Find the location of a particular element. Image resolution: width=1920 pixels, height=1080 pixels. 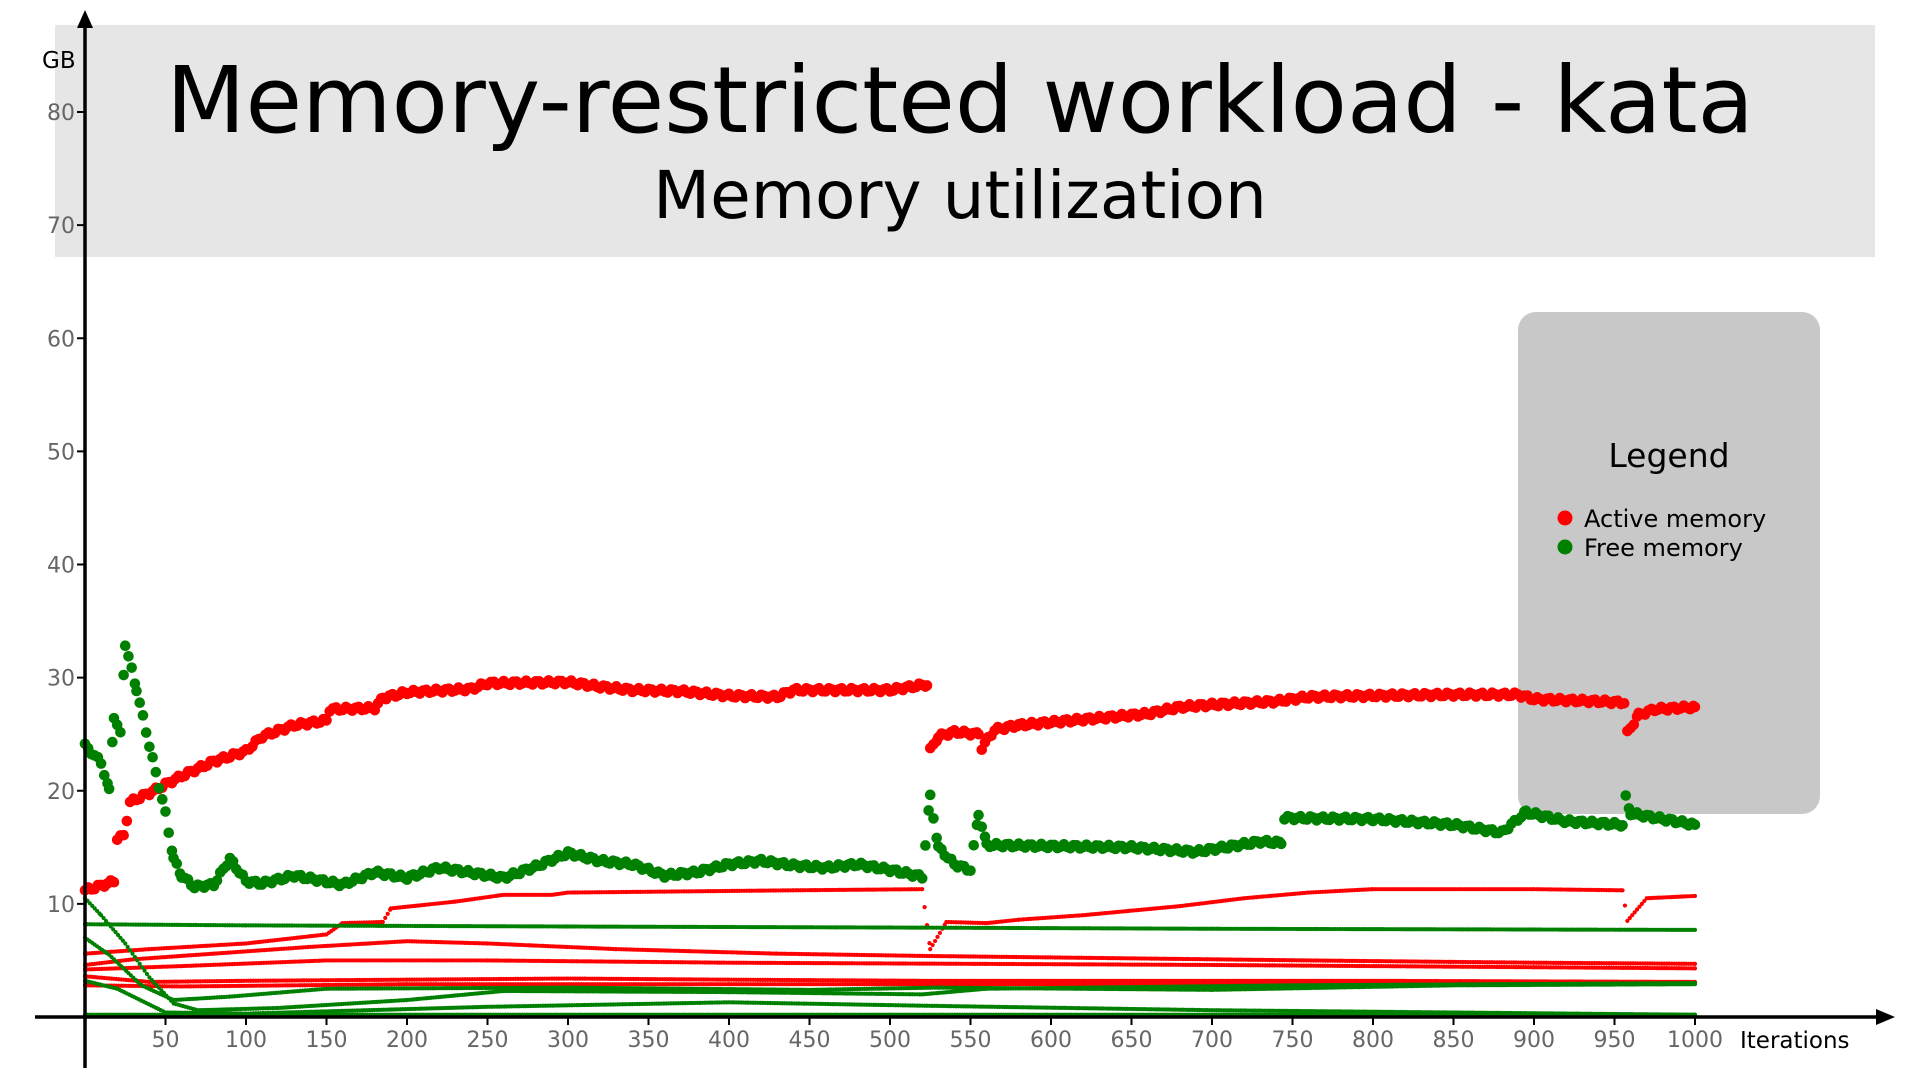

y-tick-label: 70 is located at coordinates (61, 226).